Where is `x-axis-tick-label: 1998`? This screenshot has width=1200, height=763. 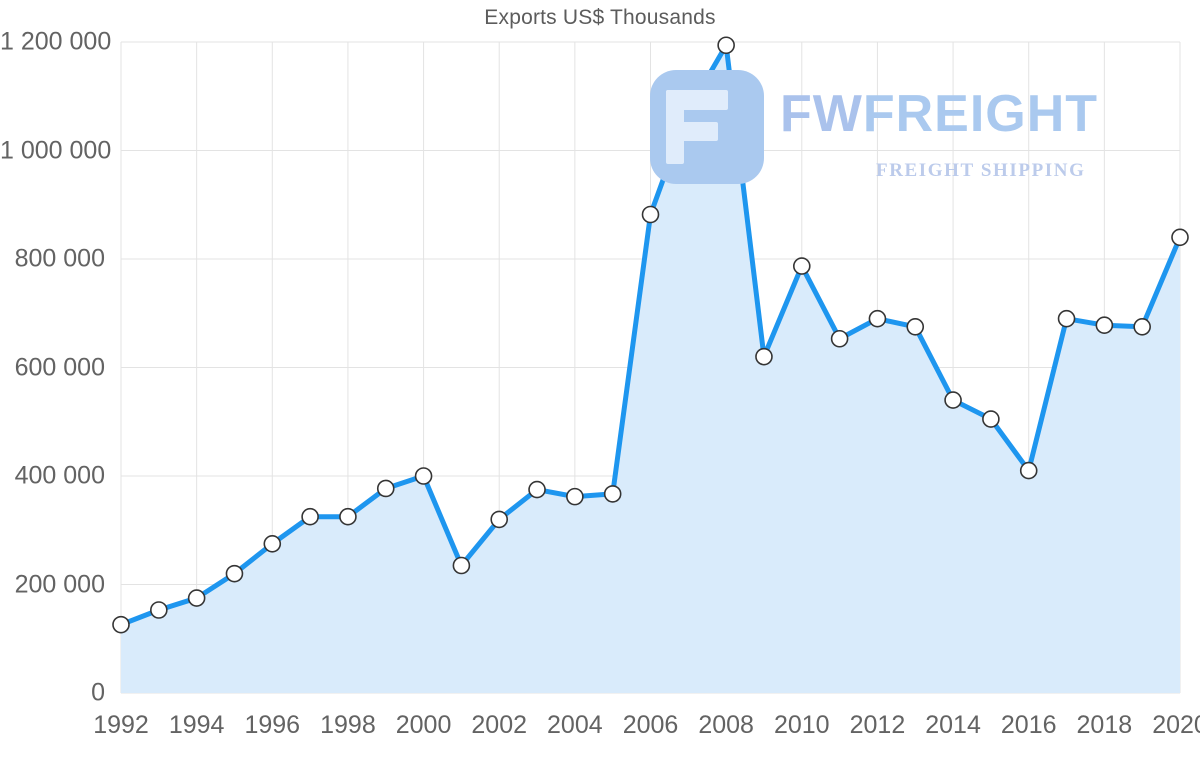
x-axis-tick-label: 1998 is located at coordinates (348, 725).